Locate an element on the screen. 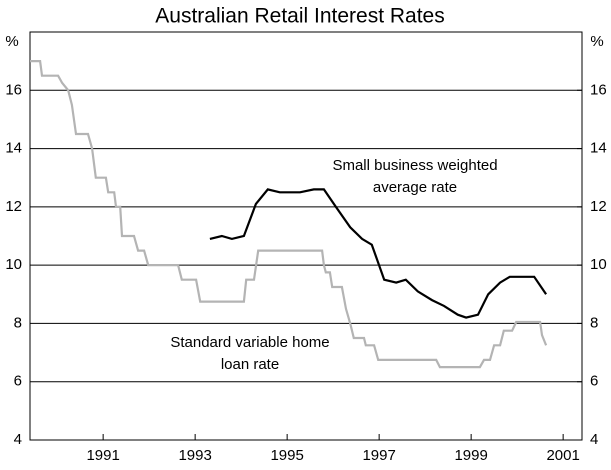 The image size is (611, 470). y2-tick-label: 6 is located at coordinates (594, 381).